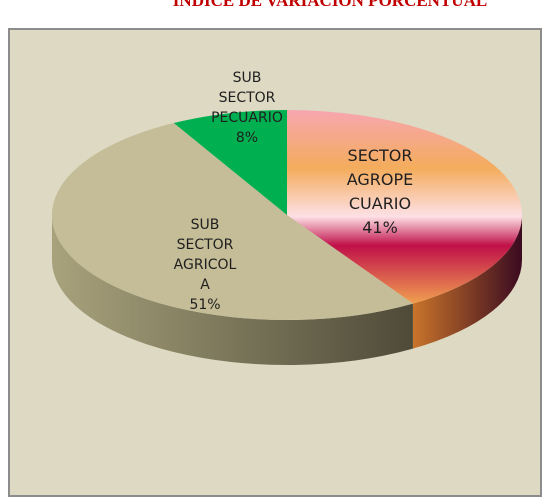  Describe the element at coordinates (247, 138) in the screenshot. I see `slice-value: 8%` at that location.